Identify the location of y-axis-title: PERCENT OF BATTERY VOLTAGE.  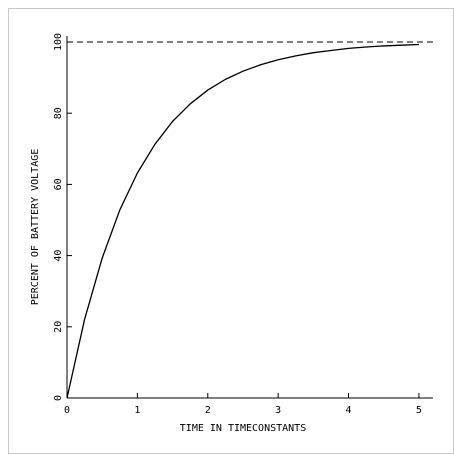
(35, 227).